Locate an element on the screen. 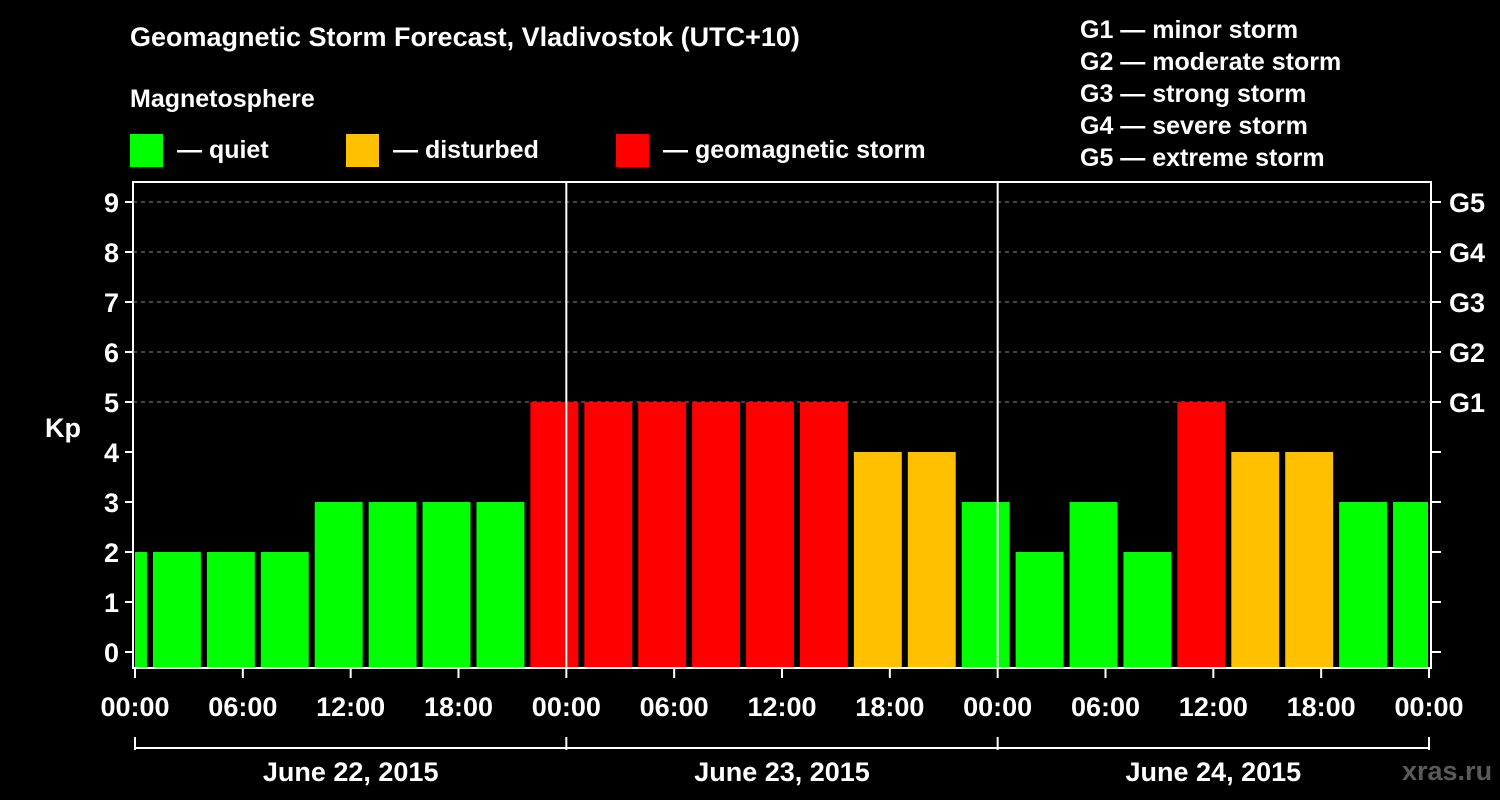 This screenshot has width=1500, height=800. y-tick-label-0: 0 is located at coordinates (111, 653).